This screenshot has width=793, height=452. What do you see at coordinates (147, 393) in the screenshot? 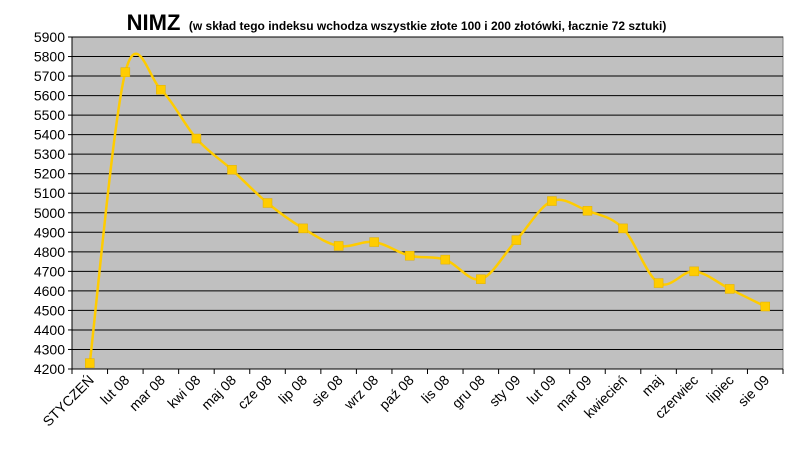
I see `x-tick-label: mar 08` at bounding box center [147, 393].